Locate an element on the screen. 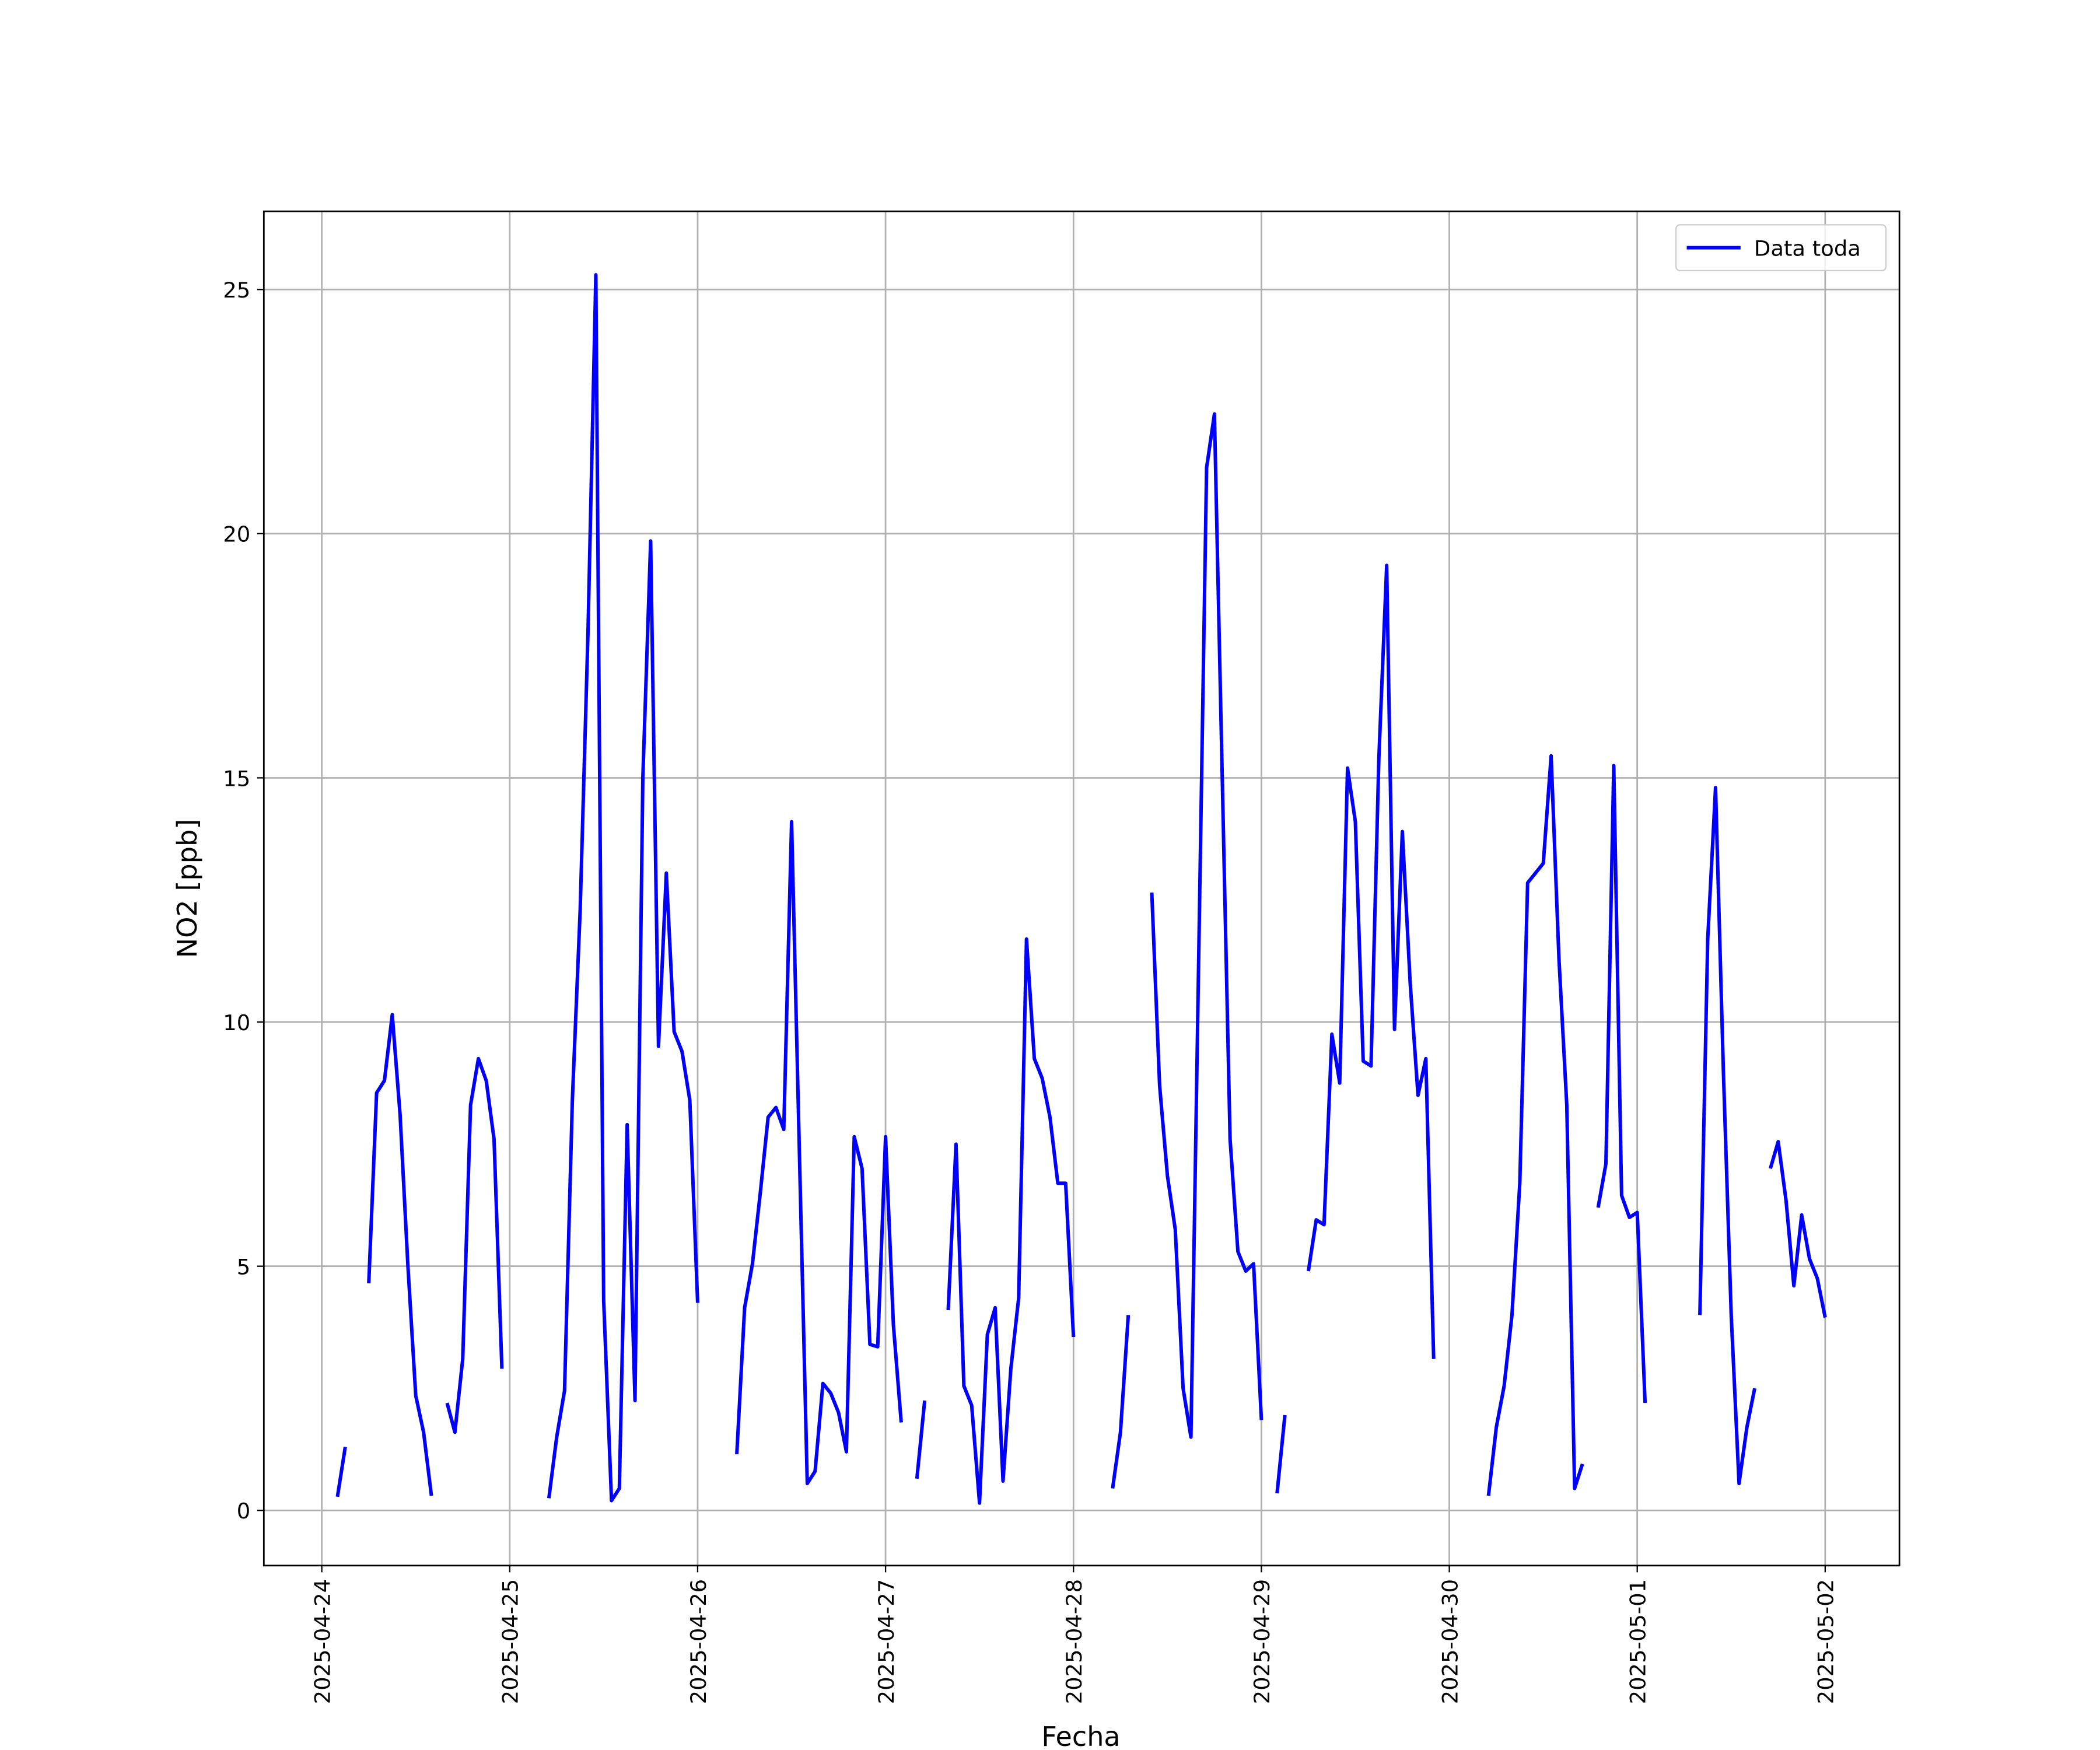 The height and width of the screenshot is (1750, 2100). x-tick-label: 2025-04-27 is located at coordinates (886, 1641).